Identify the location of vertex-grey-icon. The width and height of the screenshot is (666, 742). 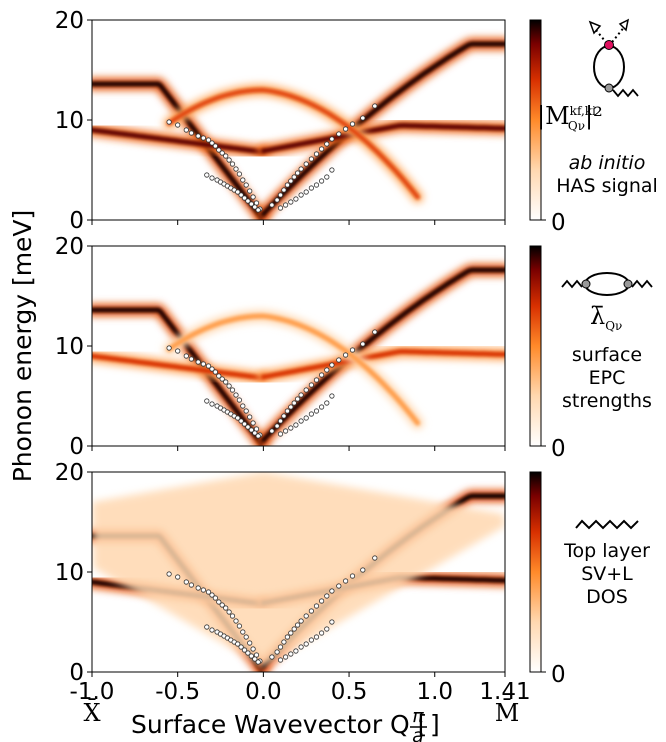
(609, 88).